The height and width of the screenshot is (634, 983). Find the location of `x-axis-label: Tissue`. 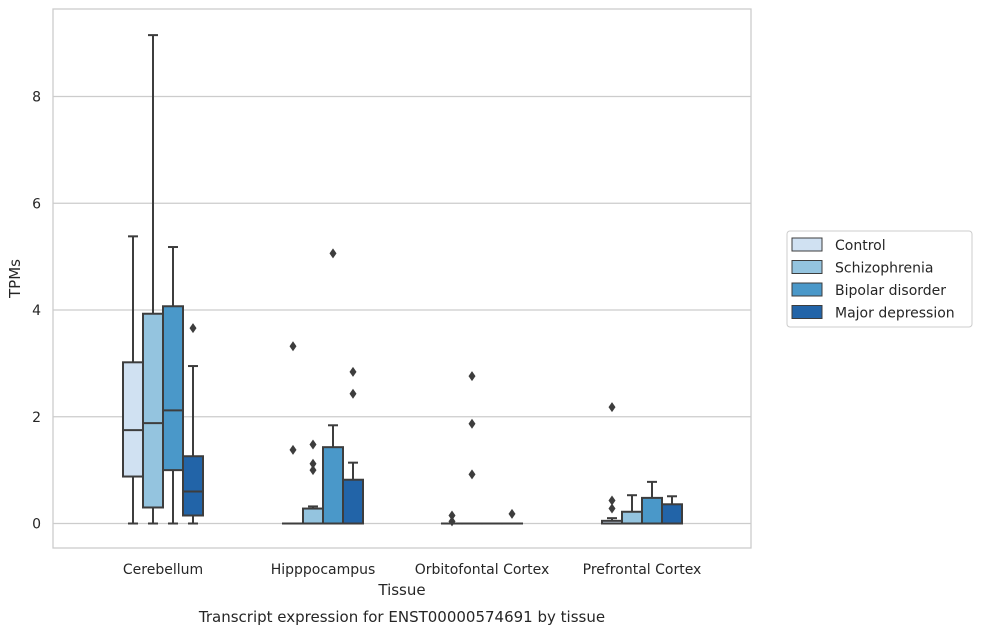

x-axis-label: Tissue is located at coordinates (401, 590).